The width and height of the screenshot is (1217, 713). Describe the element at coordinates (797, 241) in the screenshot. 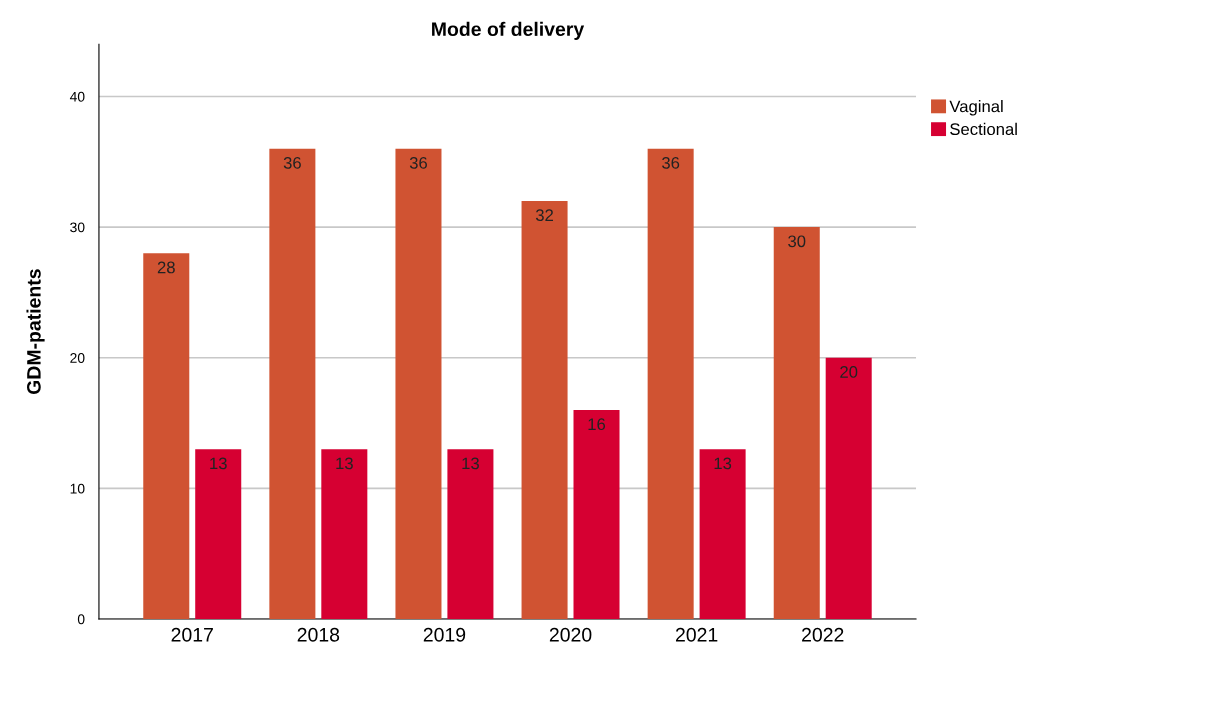

I see `data-label: 30` at that location.